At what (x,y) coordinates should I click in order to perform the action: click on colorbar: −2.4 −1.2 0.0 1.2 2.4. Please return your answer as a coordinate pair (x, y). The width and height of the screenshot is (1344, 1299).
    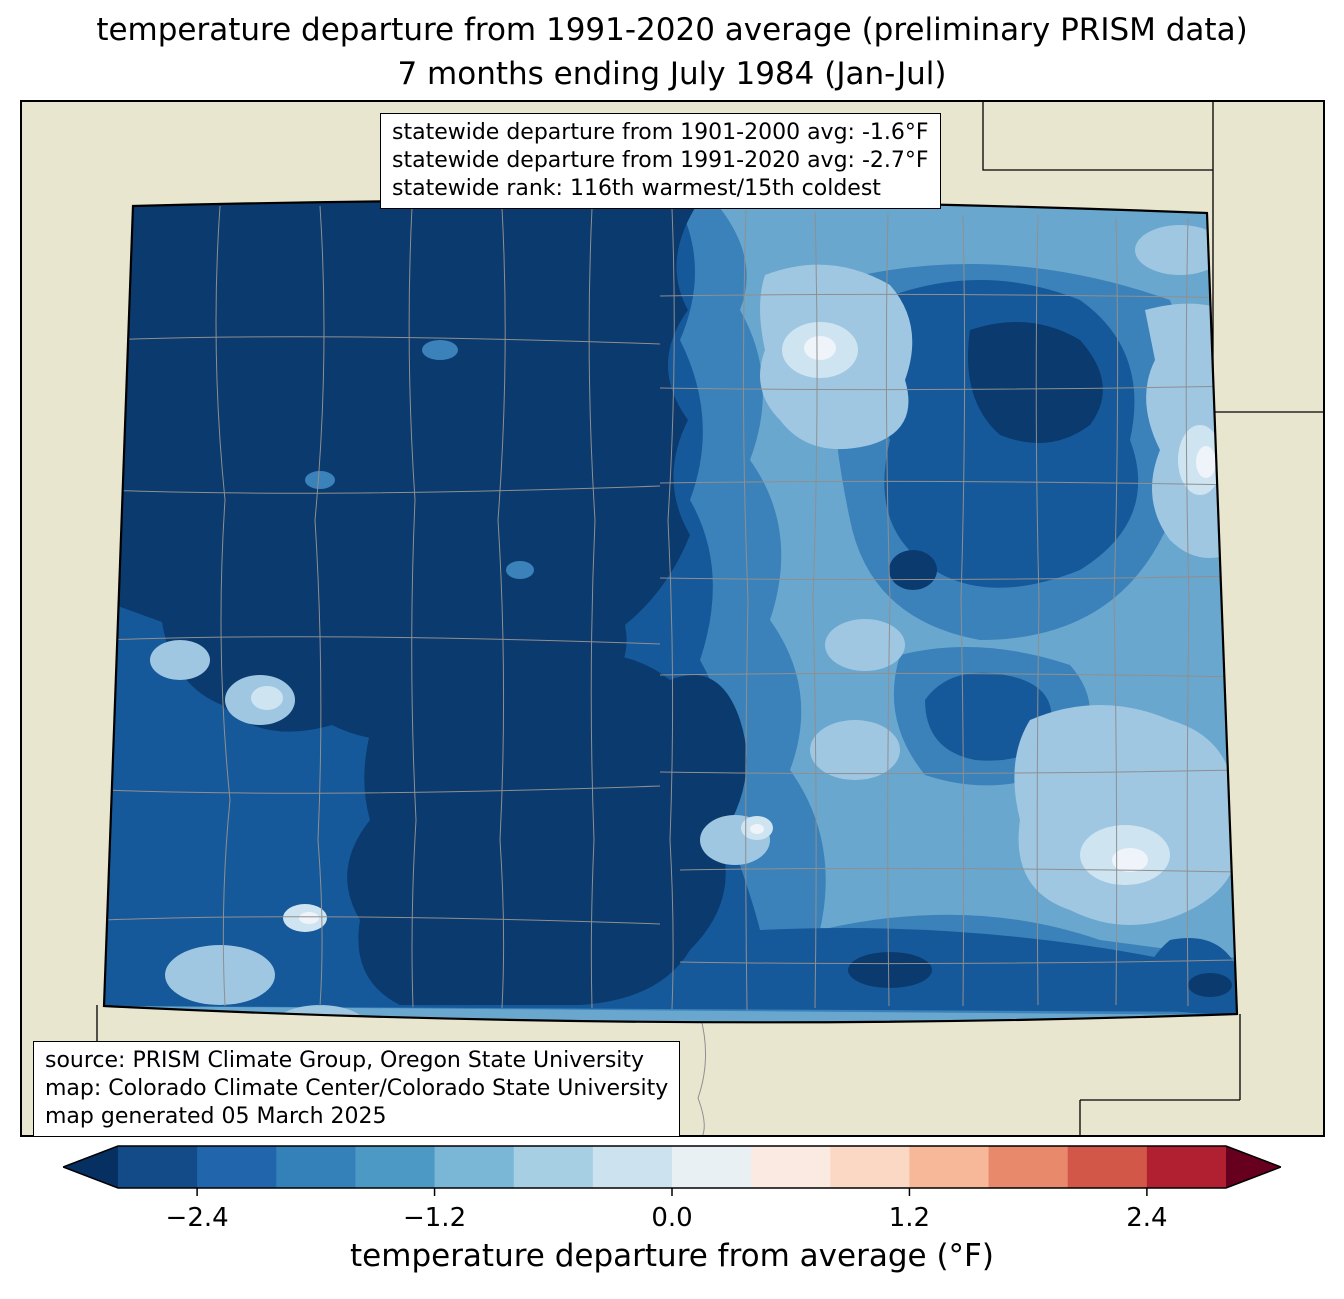
    Looking at the image, I should click on (672, 1192).